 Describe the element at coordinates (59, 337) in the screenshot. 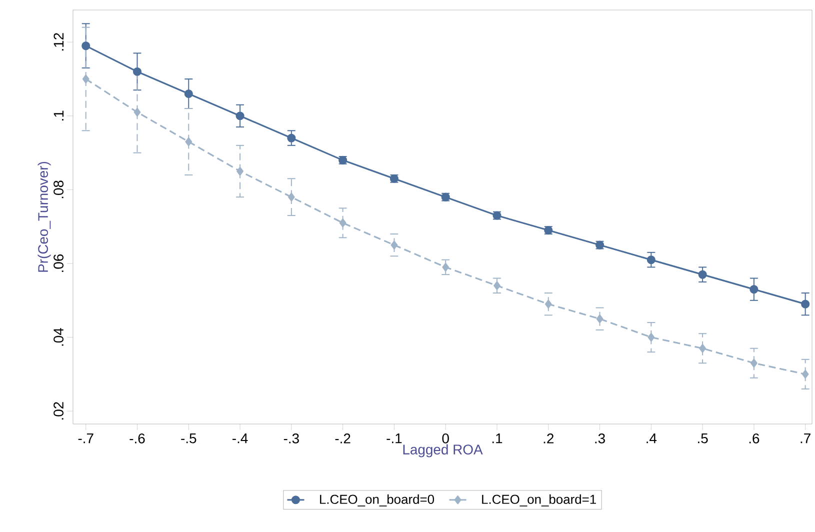

I see `y-tick-label: .04` at that location.